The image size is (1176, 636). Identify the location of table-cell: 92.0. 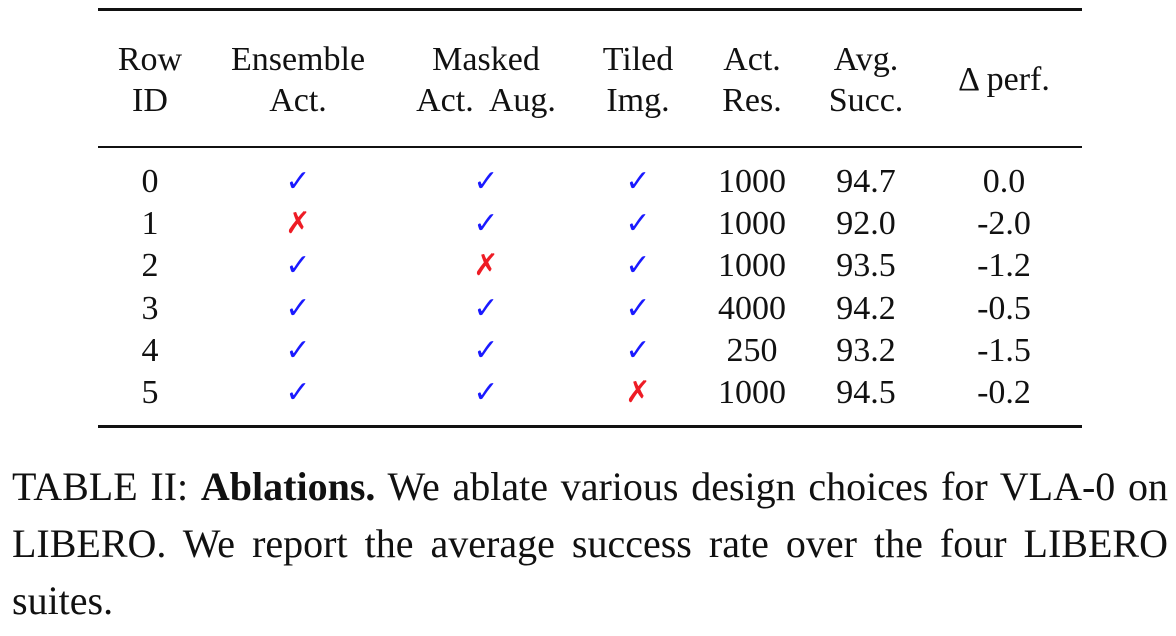
(866, 224).